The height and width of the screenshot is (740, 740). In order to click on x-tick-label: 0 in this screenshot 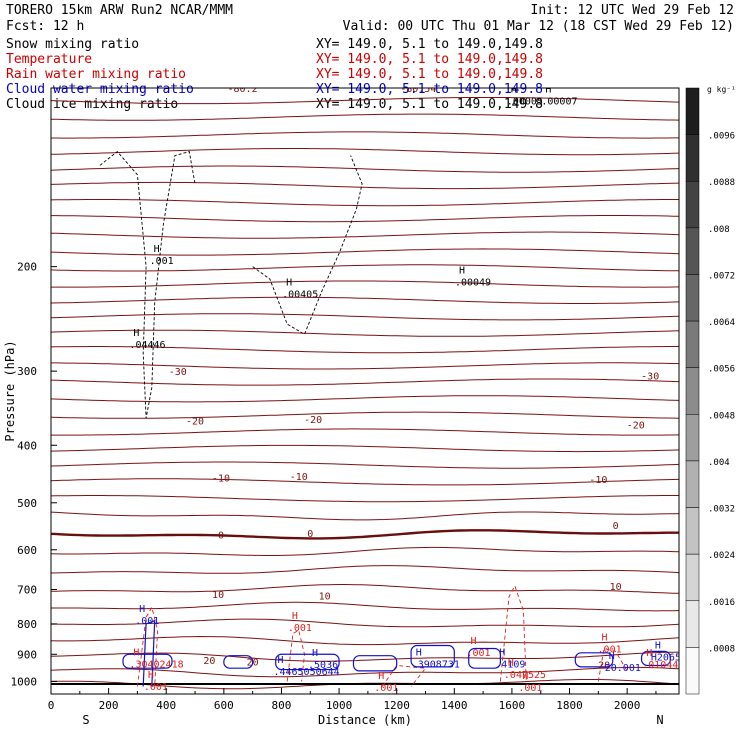, I will do `click(51, 705)`.